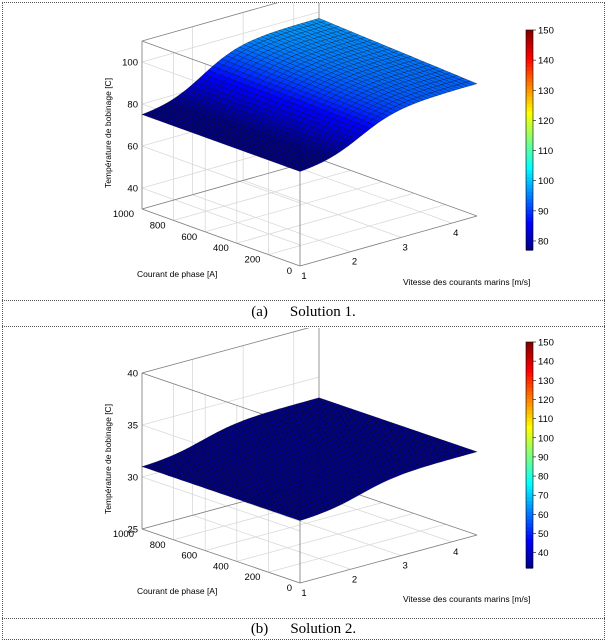 The image size is (607, 642). What do you see at coordinates (259, 312) in the screenshot?
I see `caption-label: (a)` at bounding box center [259, 312].